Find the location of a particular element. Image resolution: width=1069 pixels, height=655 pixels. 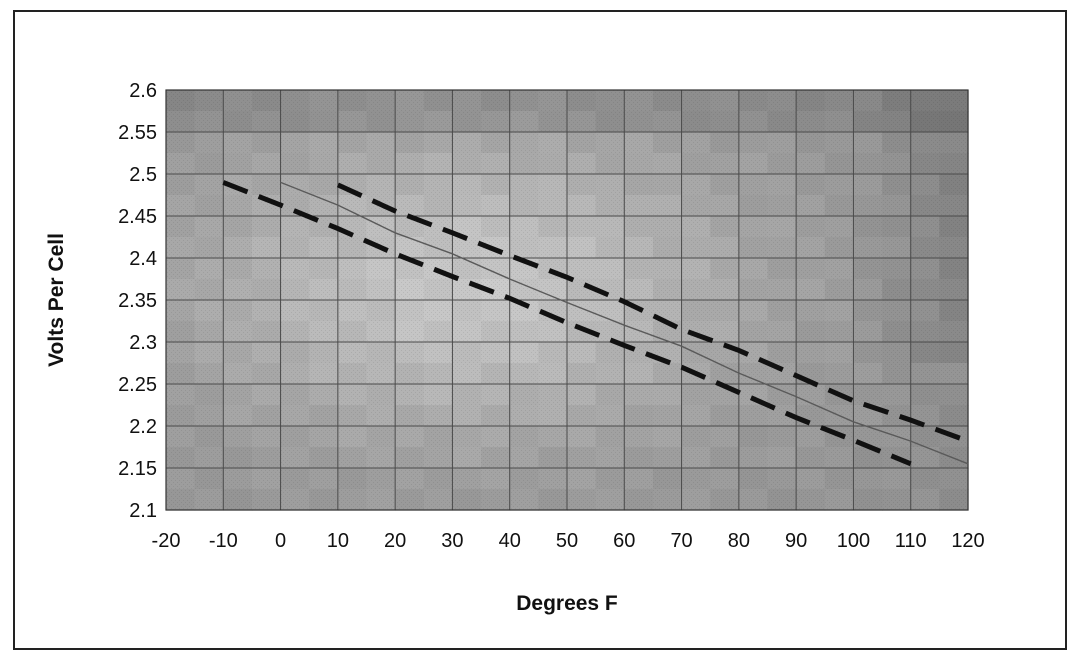

x-tick-label: 0 is located at coordinates (280, 541).